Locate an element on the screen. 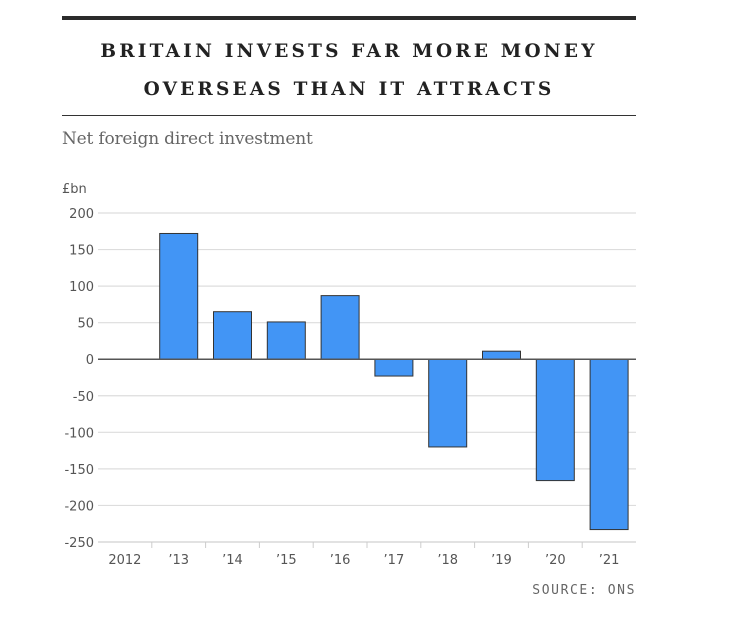 This screenshot has width=750, height=618. x-tick-label: ’15 is located at coordinates (286, 560).